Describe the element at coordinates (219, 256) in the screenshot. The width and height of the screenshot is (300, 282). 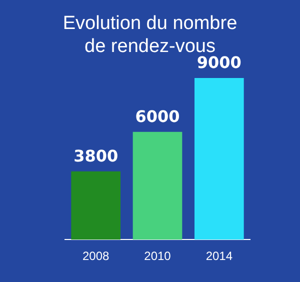
I see `x-tick-label: 2014` at that location.